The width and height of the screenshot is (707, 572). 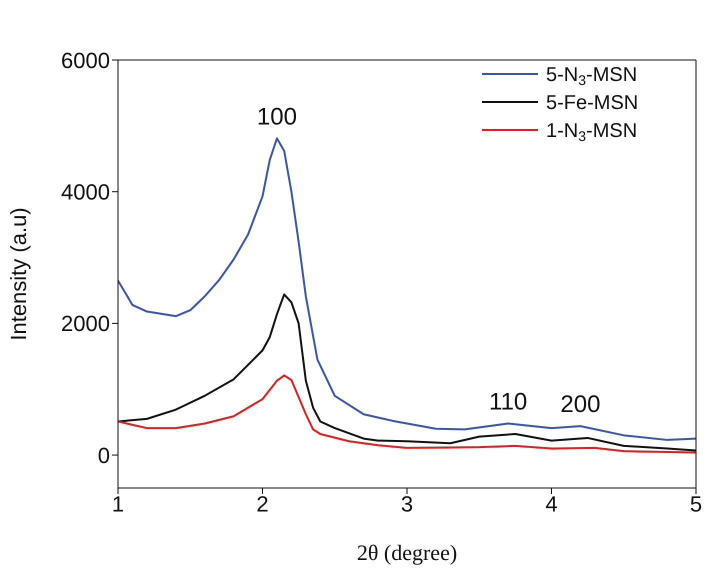 What do you see at coordinates (592, 132) in the screenshot?
I see `legend-label: 1-N$_{3}$-MSN` at bounding box center [592, 132].